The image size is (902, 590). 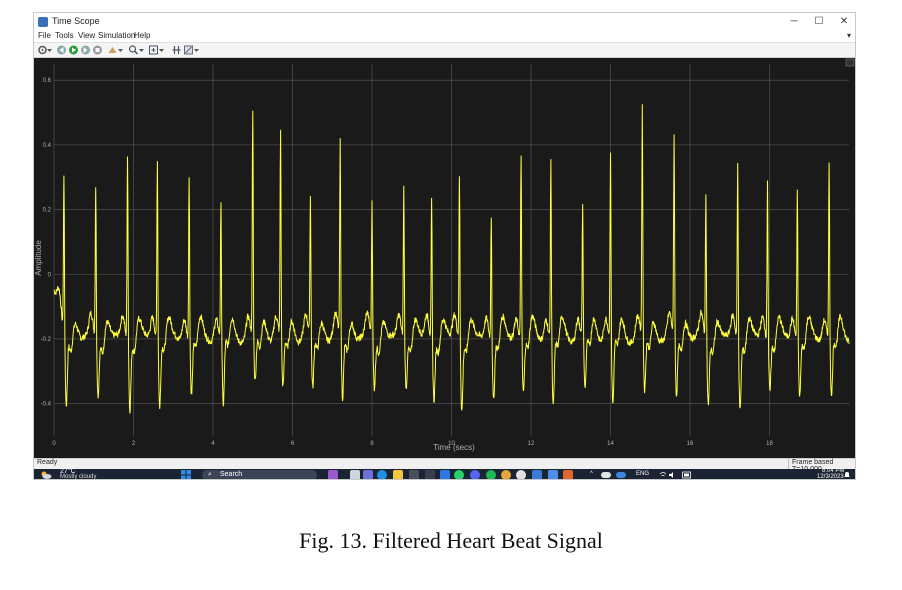 I want to click on plot-menu-icon, so click(x=850, y=62).